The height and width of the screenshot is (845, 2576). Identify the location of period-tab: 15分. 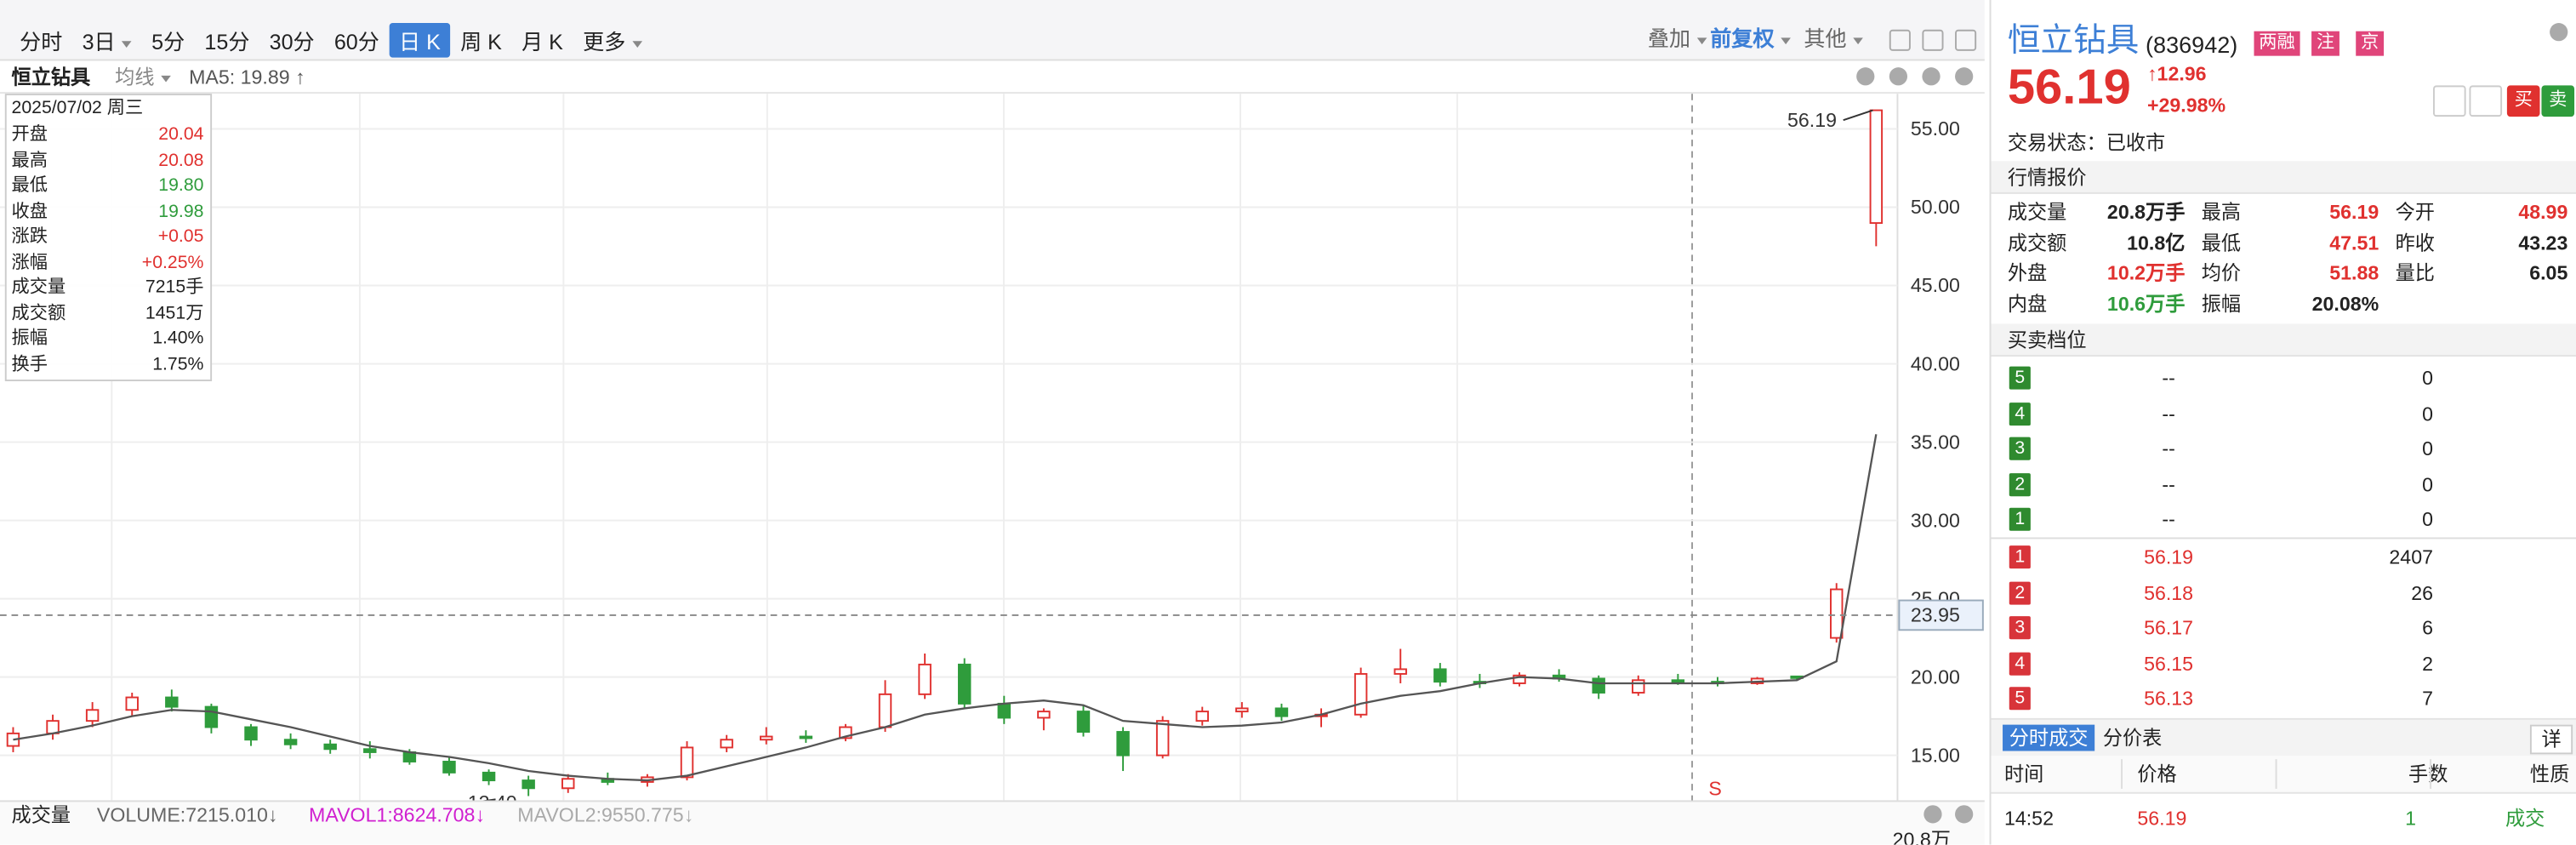
(227, 41).